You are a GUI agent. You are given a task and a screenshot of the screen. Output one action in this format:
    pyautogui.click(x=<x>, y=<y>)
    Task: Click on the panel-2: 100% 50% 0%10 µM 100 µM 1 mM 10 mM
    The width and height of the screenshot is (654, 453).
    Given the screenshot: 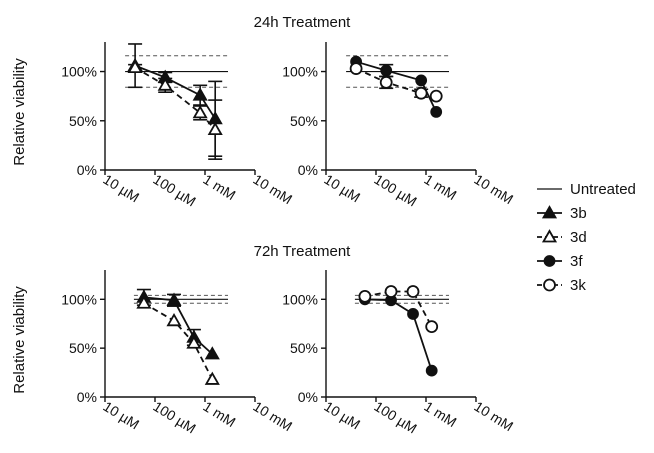 What is the action you would take?
    pyautogui.click(x=399, y=125)
    